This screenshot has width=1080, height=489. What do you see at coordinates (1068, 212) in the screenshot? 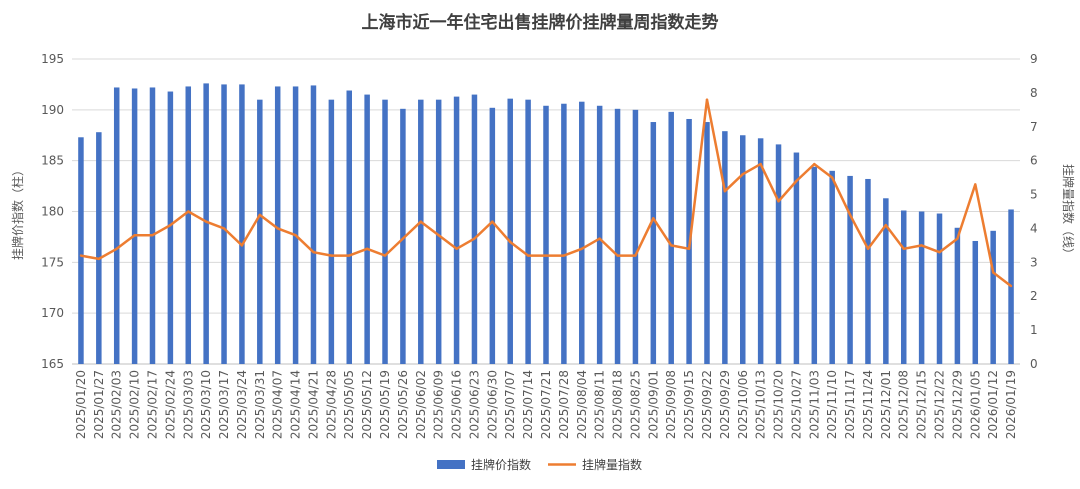
I see `y-right-axis-title: 挂牌量指数（线）` at bounding box center [1068, 212].